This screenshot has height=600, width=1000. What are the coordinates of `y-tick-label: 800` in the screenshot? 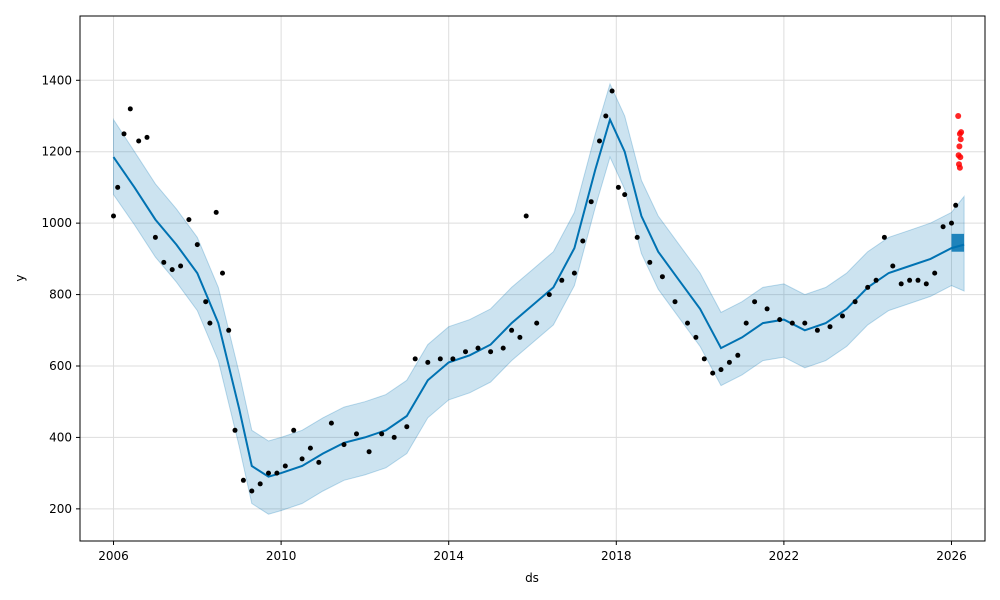 It's located at (60, 295).